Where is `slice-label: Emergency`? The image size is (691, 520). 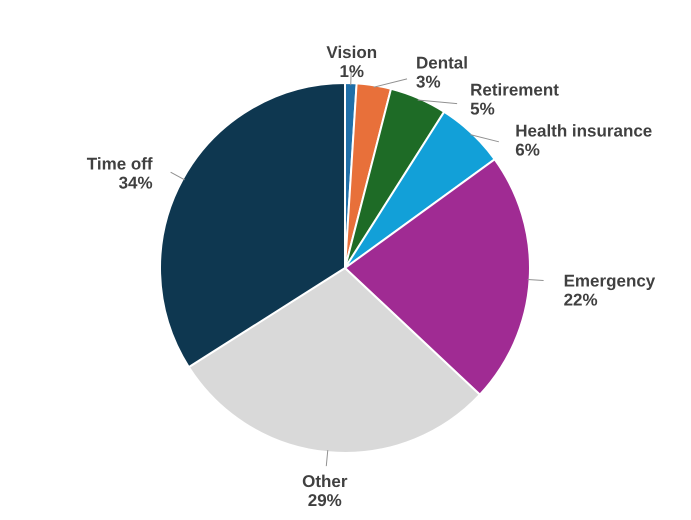 slice-label: Emergency is located at coordinates (610, 281).